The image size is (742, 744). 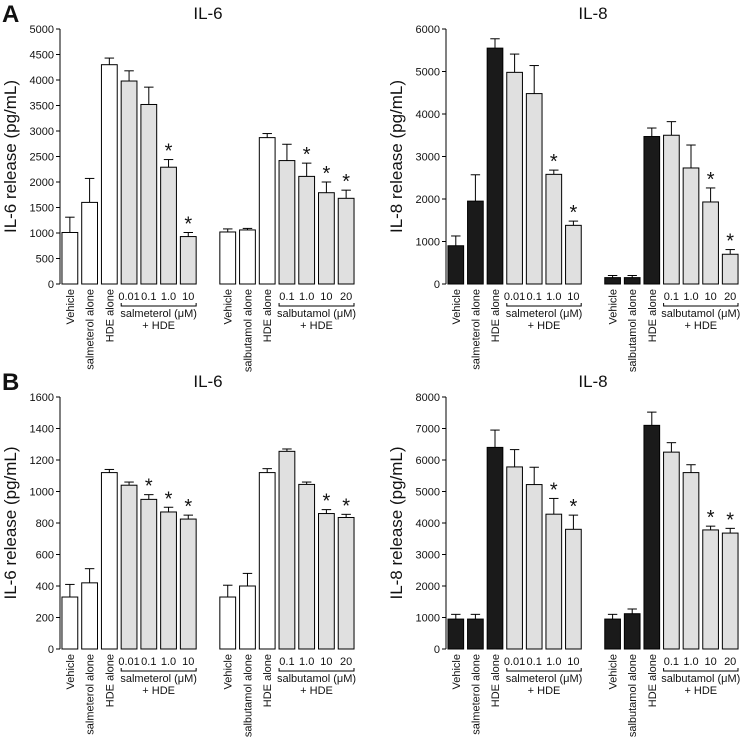 I want to click on y-axis-label: IL-8 release (pg/mL), so click(x=396, y=156).